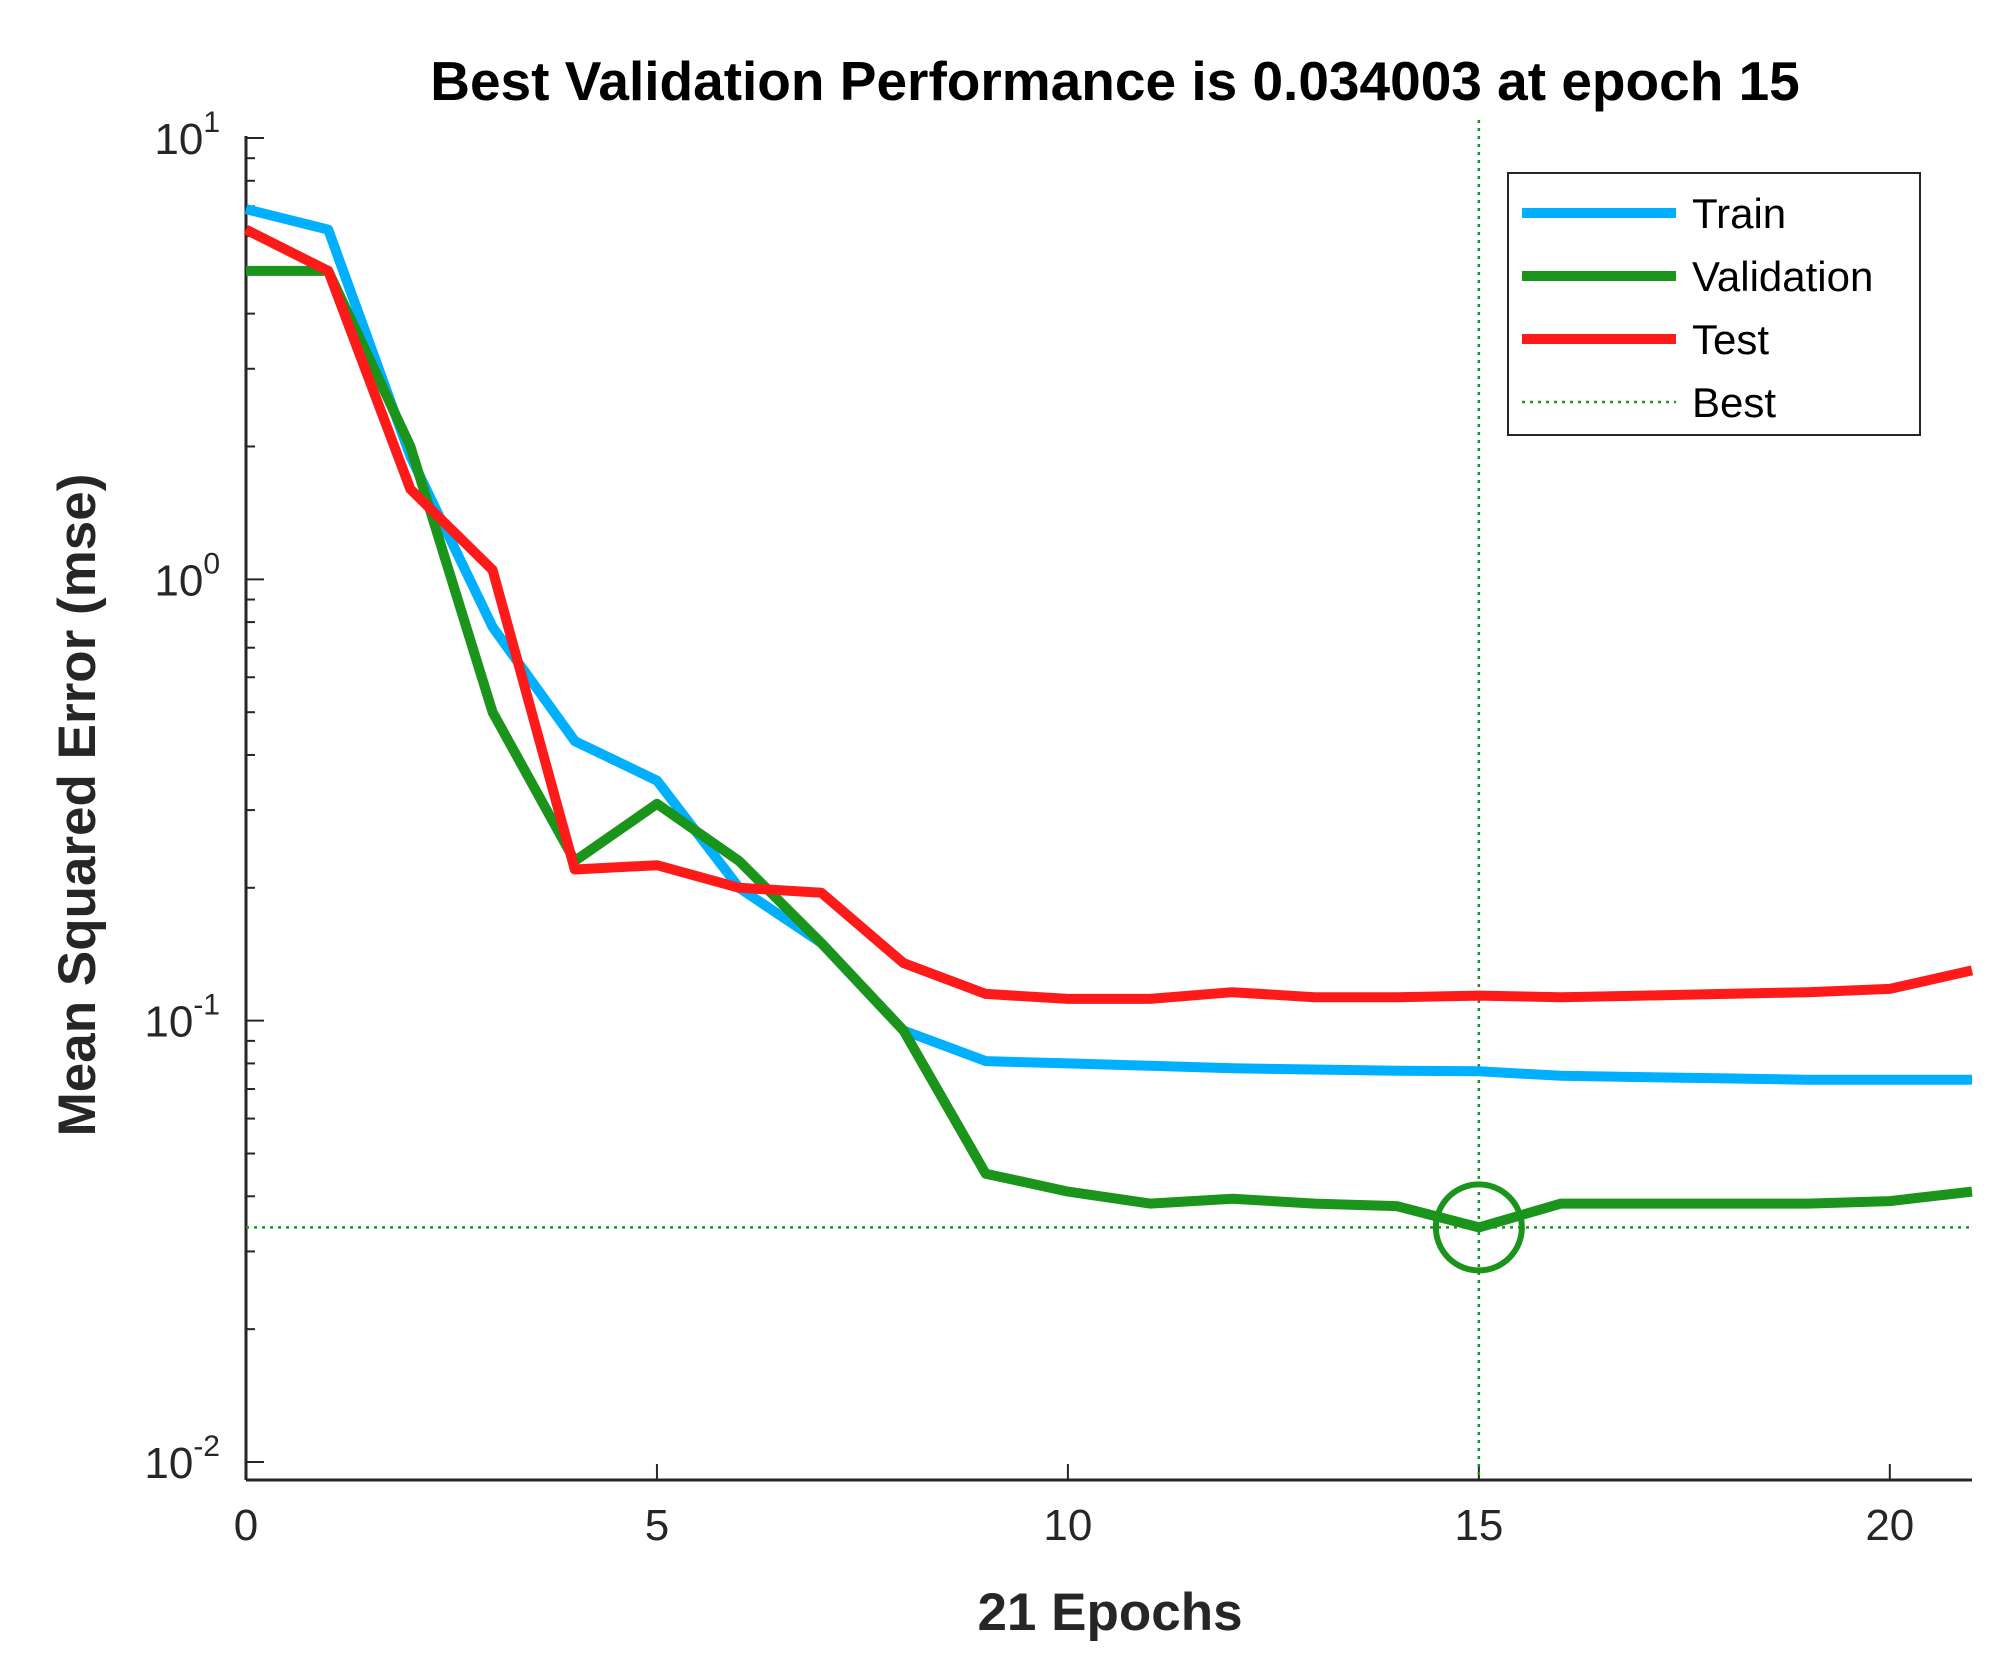 This screenshot has height=1668, width=2010. I want to click on y-tick-label: 10⁻¹, so click(182, 1018).